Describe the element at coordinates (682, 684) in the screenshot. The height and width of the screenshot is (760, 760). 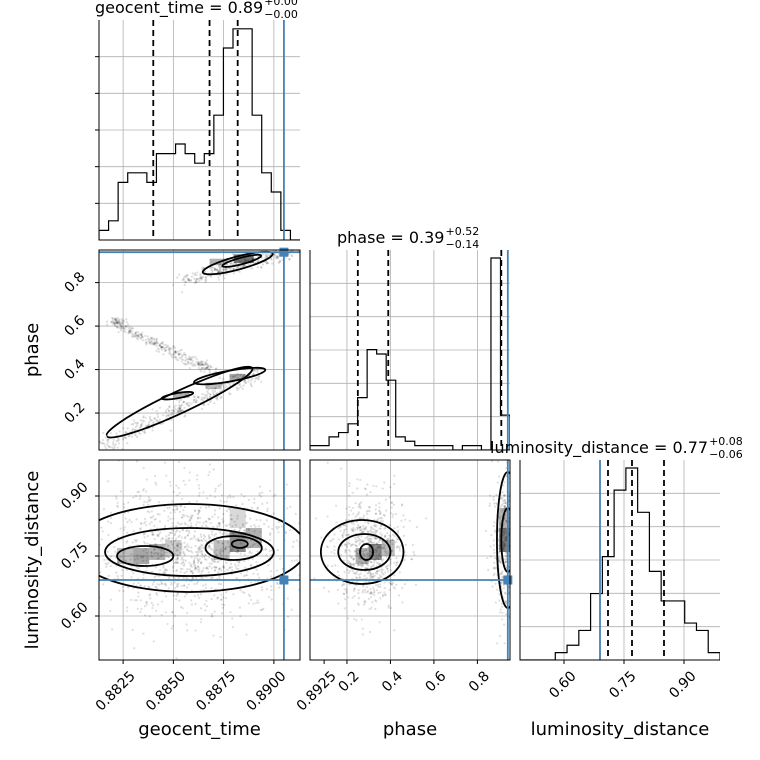
I see `xtick-label-luminosity_distance-2: 0.90` at that location.